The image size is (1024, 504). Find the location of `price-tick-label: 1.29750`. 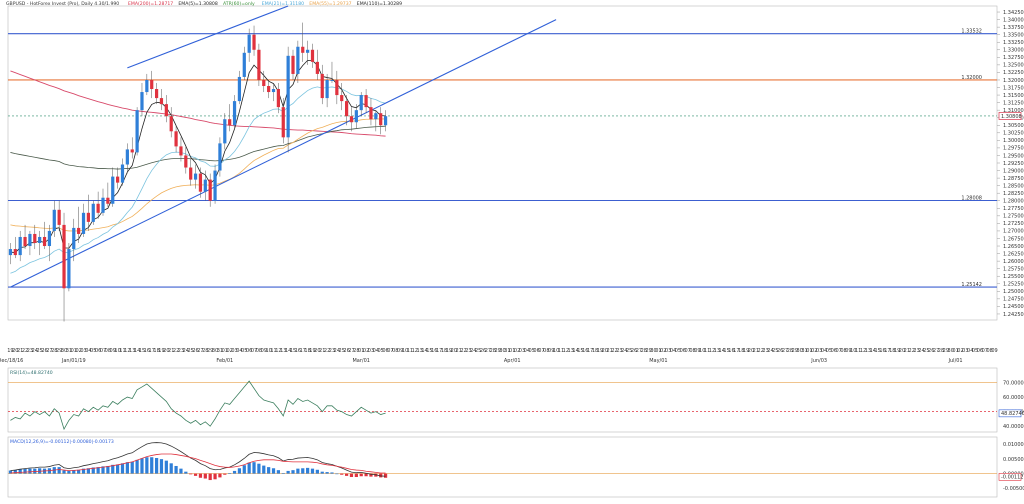

price-tick-label: 1.29750 is located at coordinates (1013, 149).